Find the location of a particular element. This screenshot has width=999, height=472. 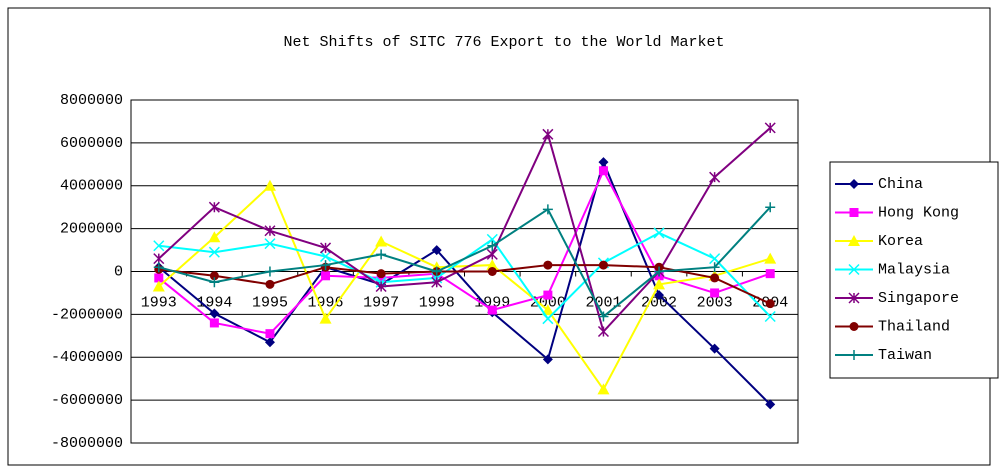

legend-label: Hong Kong is located at coordinates (918, 212).